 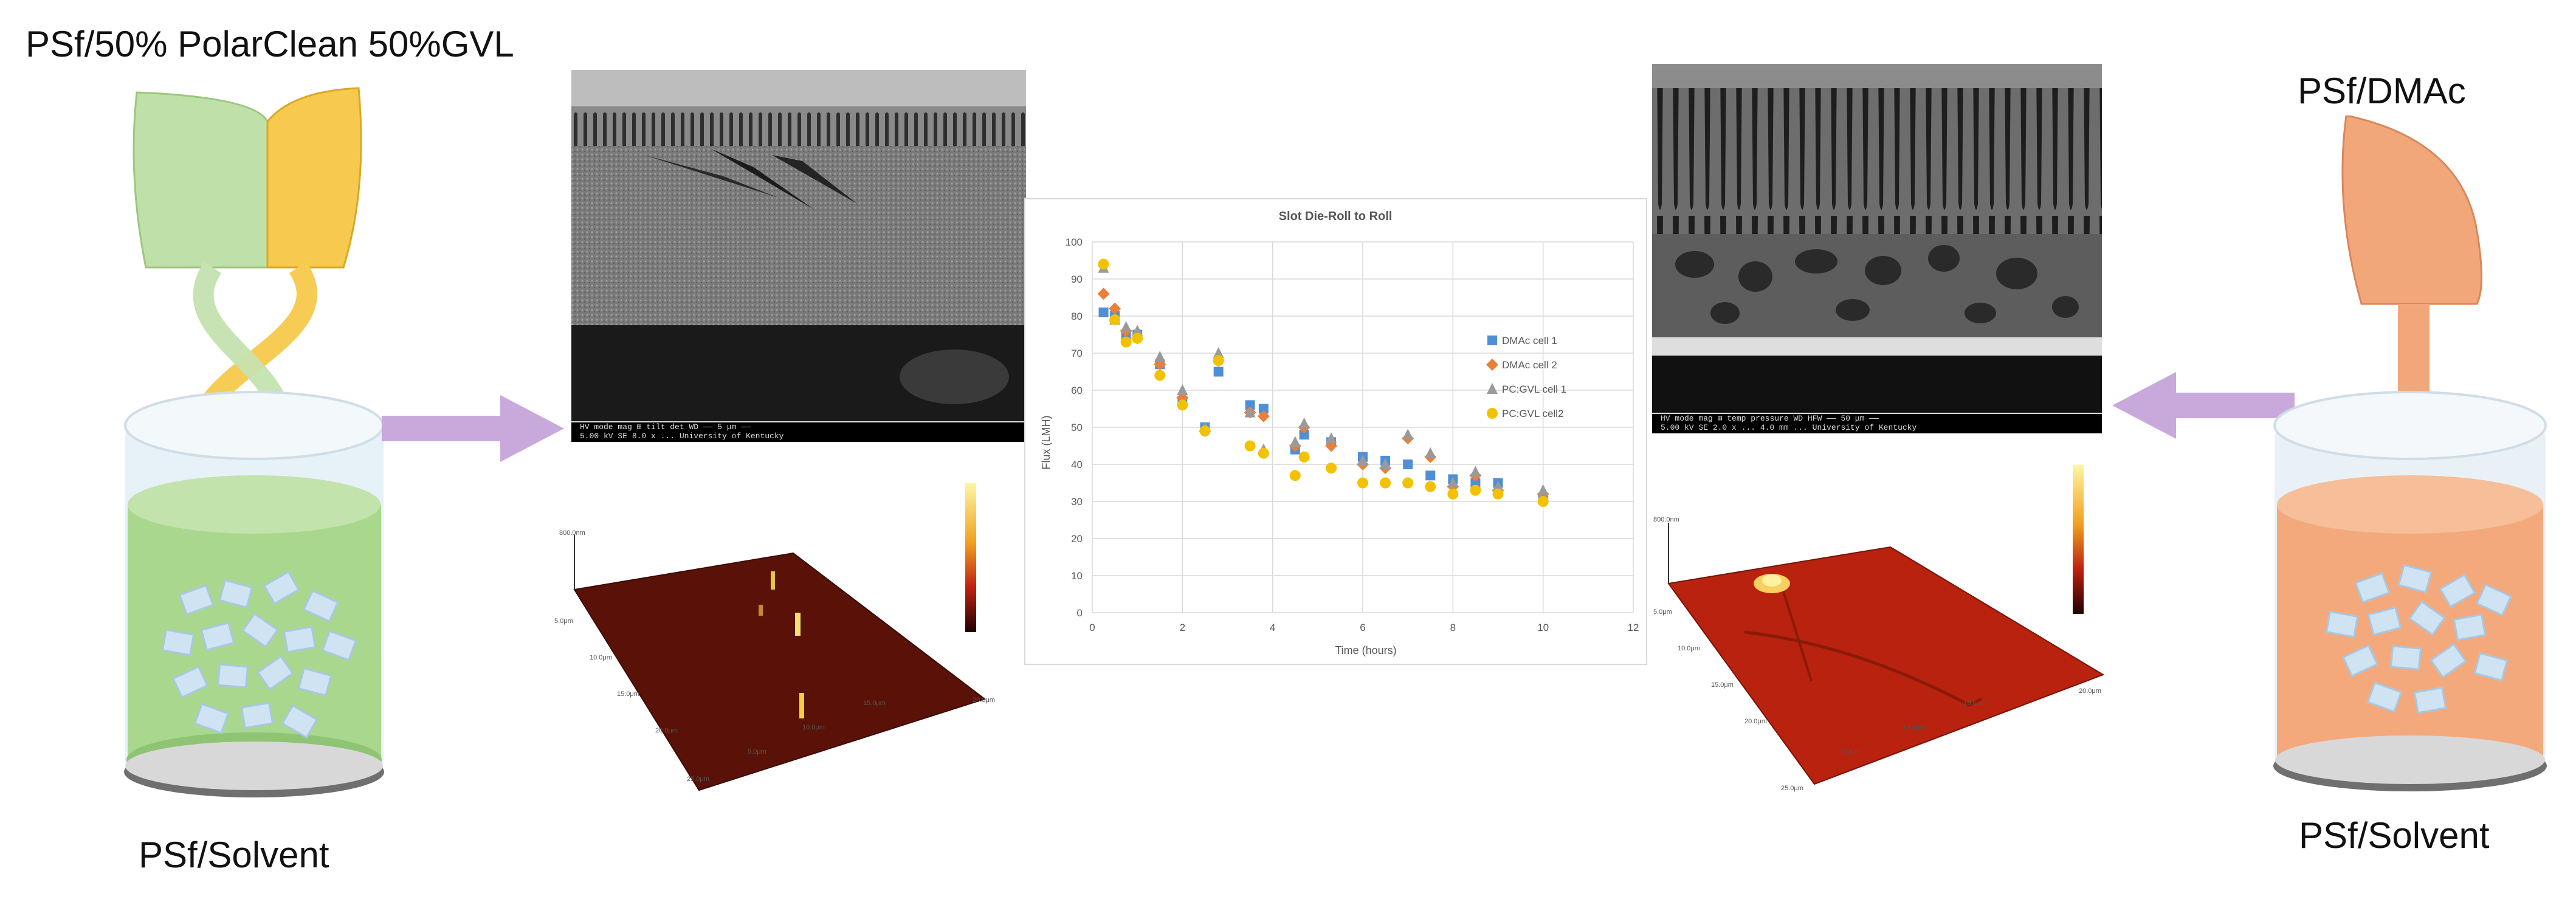 I want to click on afm-color-scale-right, so click(x=2078, y=539).